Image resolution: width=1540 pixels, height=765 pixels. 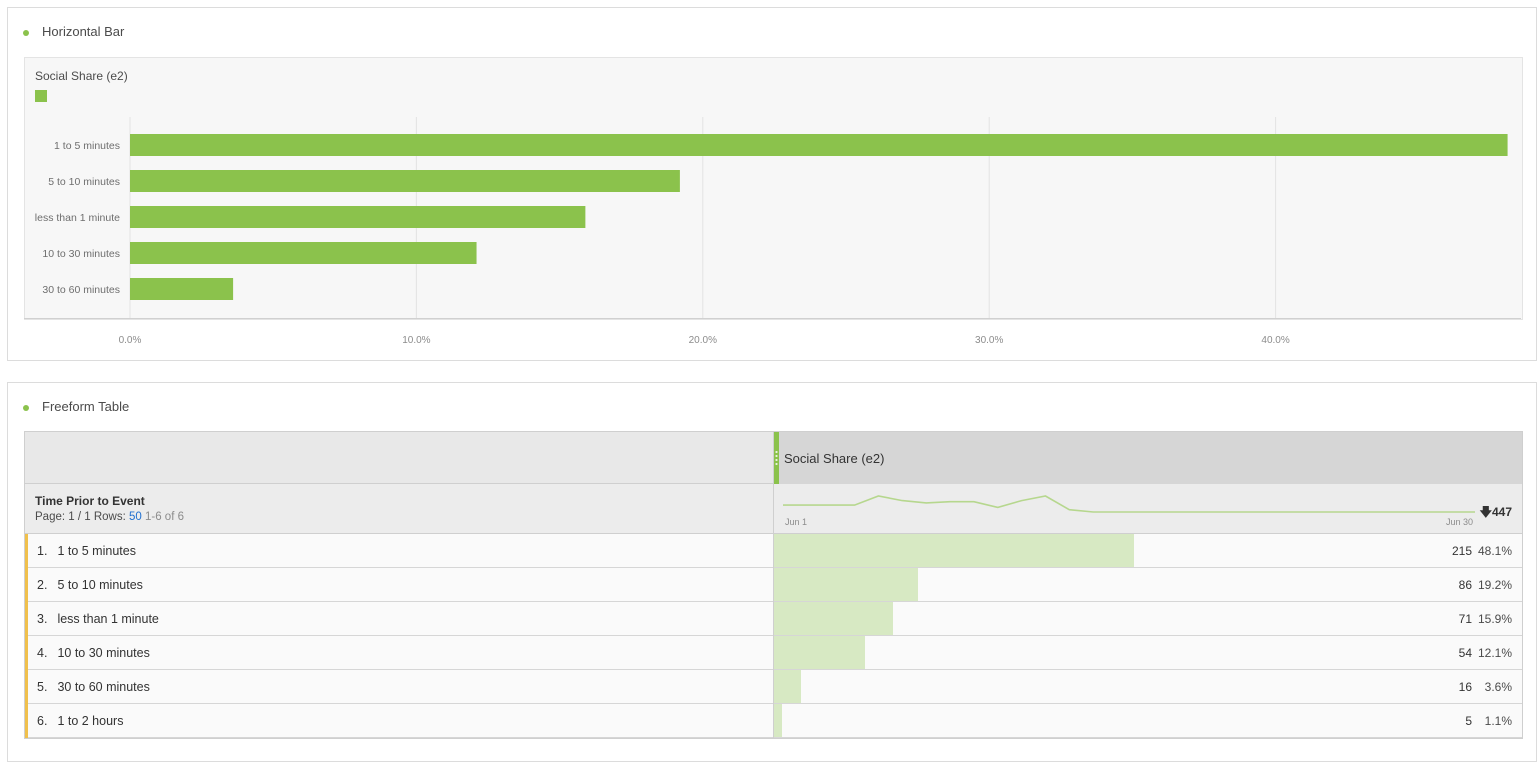 What do you see at coordinates (87, 146) in the screenshot?
I see `category-label: 1 to 5 minutes` at bounding box center [87, 146].